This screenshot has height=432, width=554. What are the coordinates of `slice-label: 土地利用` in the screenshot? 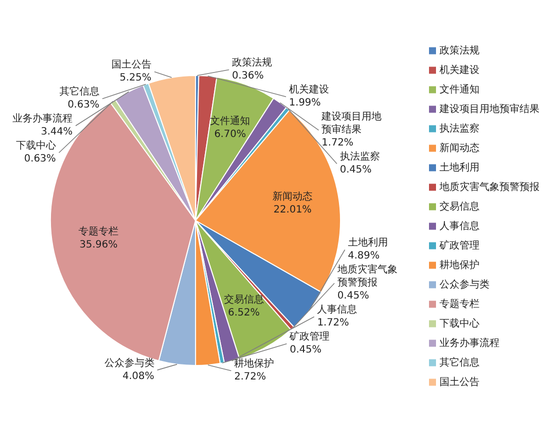 It's located at (368, 242).